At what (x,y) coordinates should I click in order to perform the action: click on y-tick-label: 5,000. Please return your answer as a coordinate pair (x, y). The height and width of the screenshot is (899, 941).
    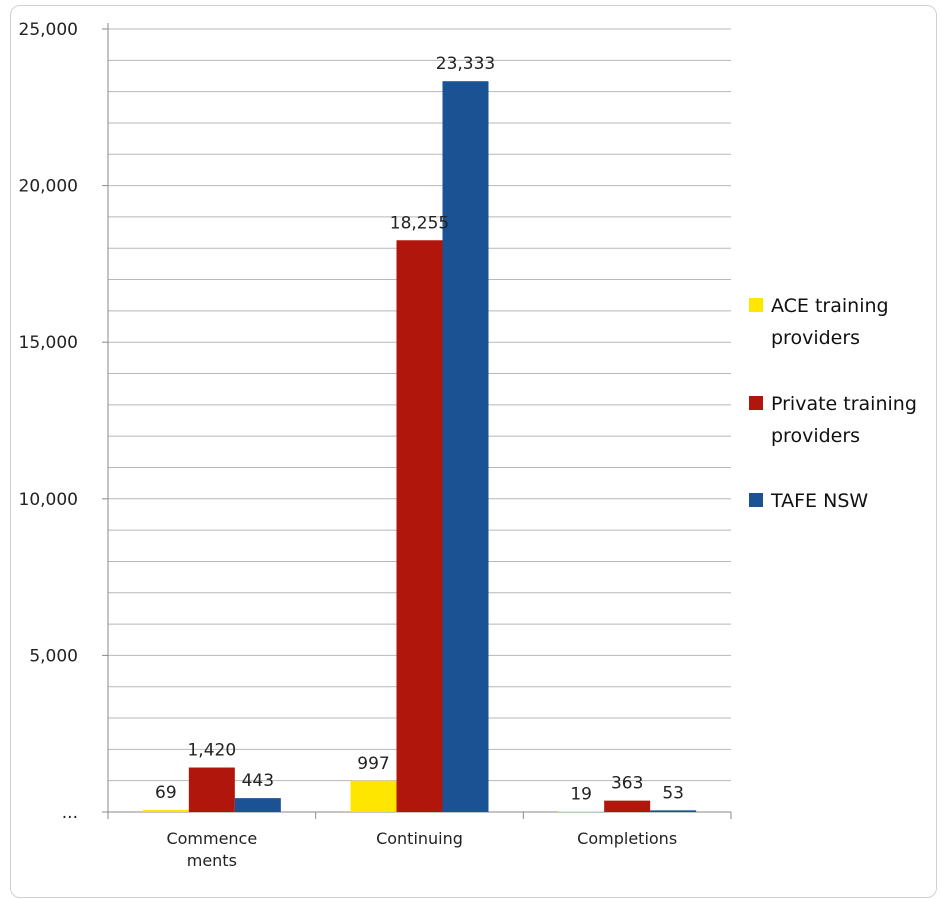
    Looking at the image, I should click on (53, 656).